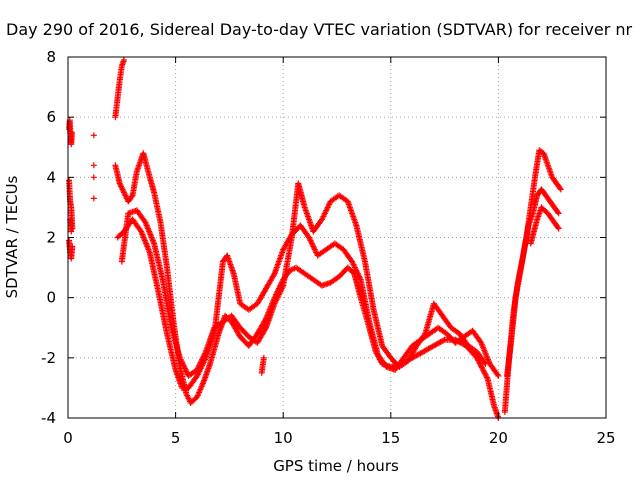  What do you see at coordinates (51, 238) in the screenshot?
I see `y-tick-label: 2` at bounding box center [51, 238].